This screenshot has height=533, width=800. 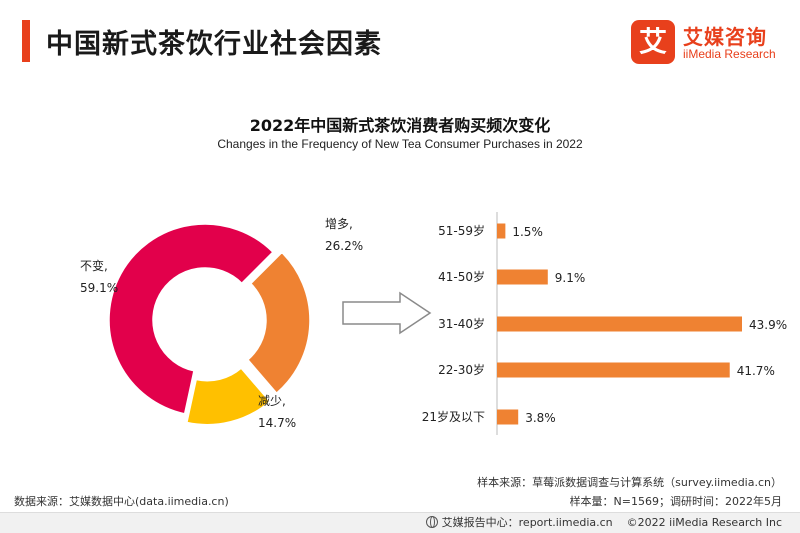 What do you see at coordinates (461, 230) in the screenshot?
I see `bar-category-label: 51-59岁` at bounding box center [461, 230].